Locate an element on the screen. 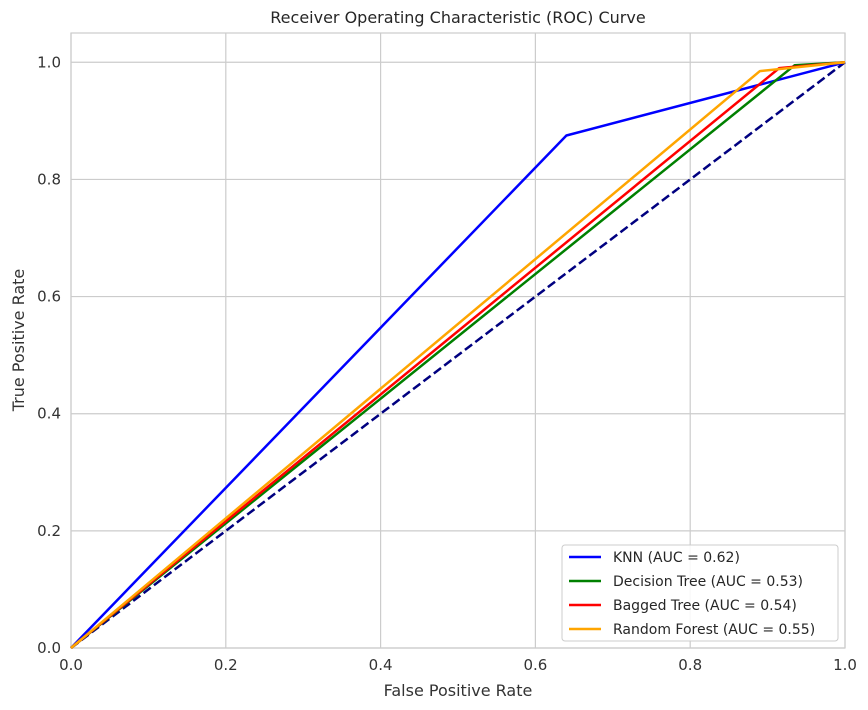  y-tick-label: 0.2 is located at coordinates (49, 531).